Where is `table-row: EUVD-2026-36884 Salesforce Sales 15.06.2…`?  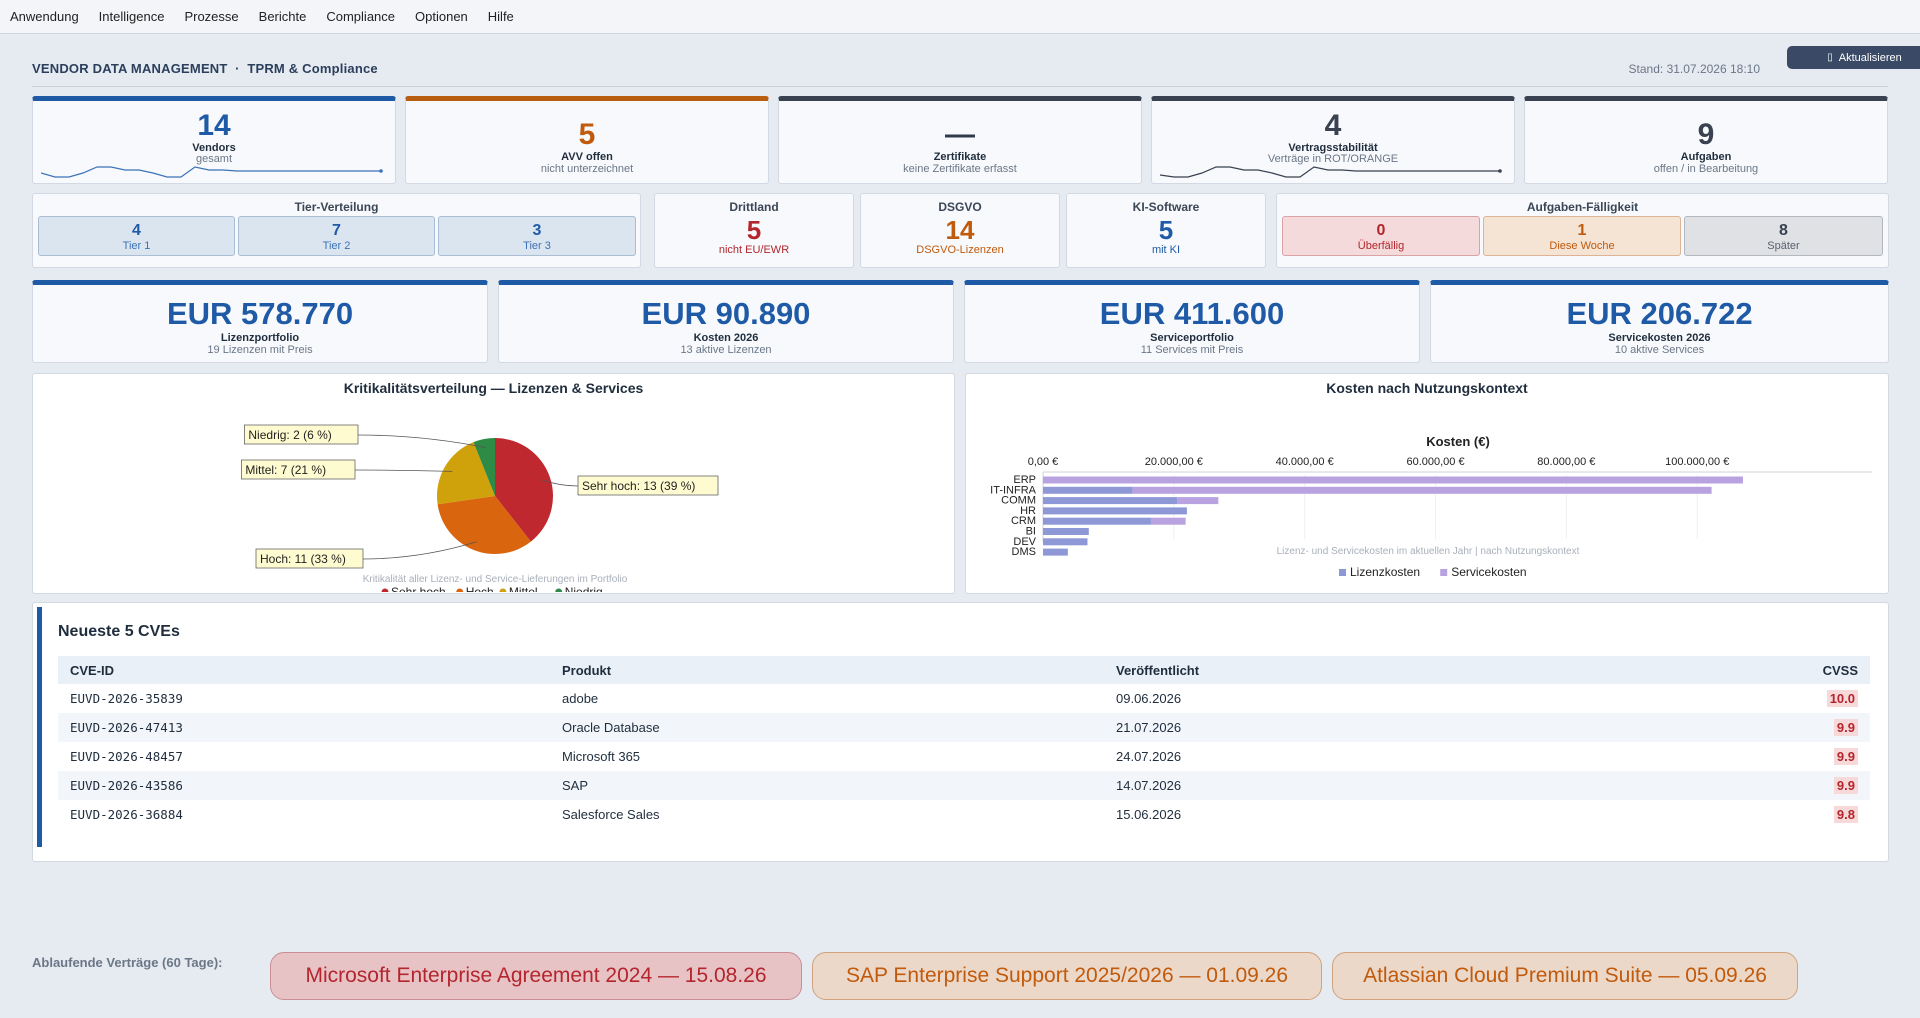 table-row: EUVD-2026-36884 Salesforce Sales 15.06.2… is located at coordinates (964, 814).